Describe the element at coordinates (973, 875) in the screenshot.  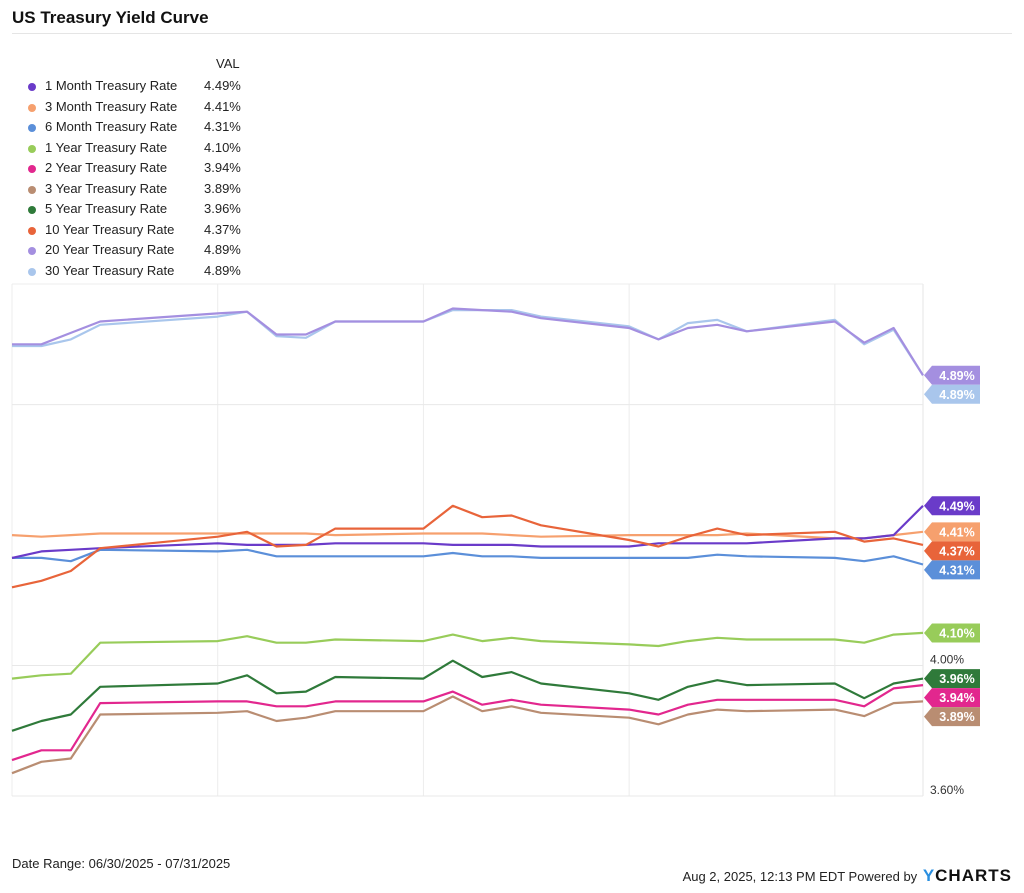
I see `ycharts-logo-rest: CHARTS` at that location.